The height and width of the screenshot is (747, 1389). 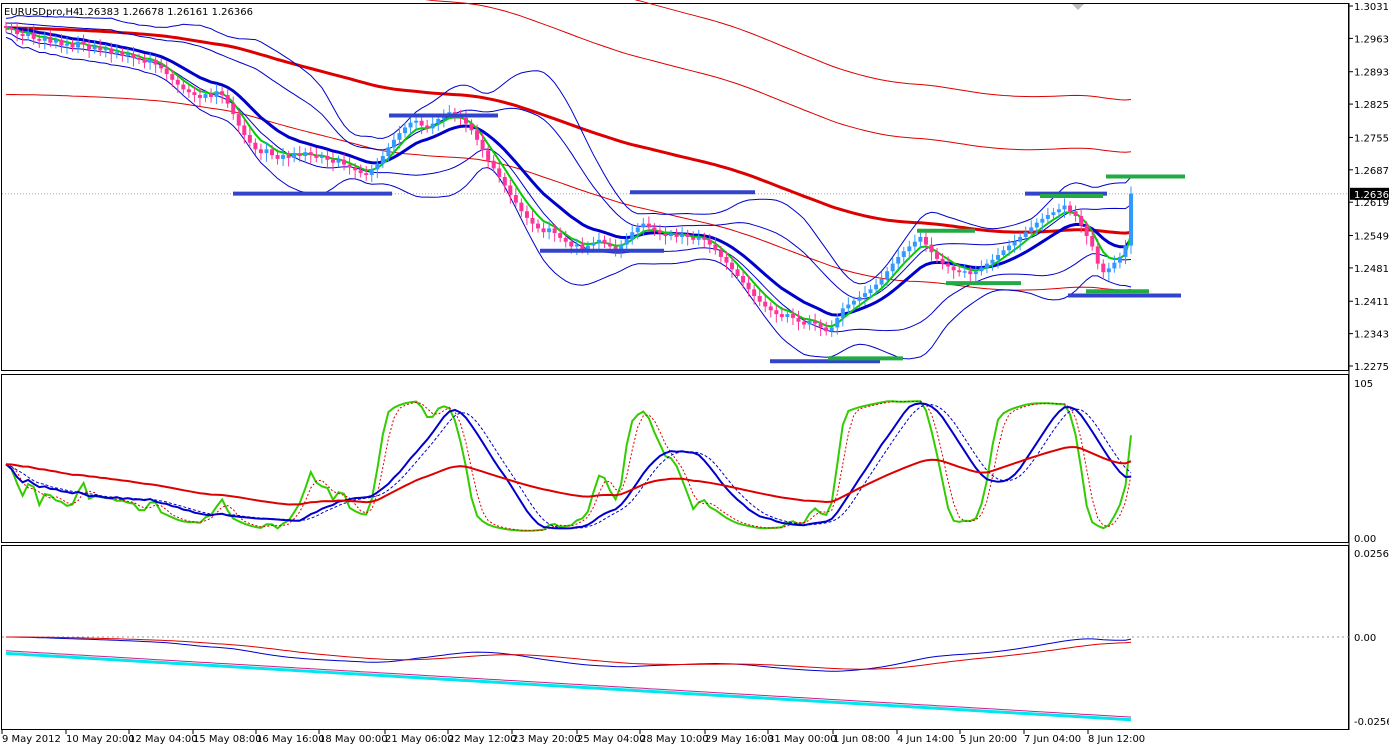 I want to click on macd-tick-label: -0.02569, so click(x=1371, y=722).